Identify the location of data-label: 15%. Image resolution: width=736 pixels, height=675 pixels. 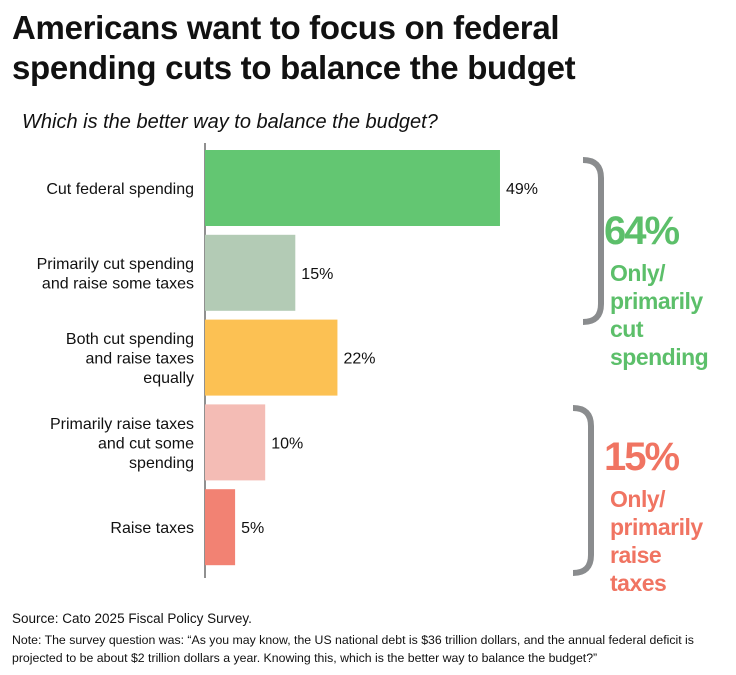
(317, 274).